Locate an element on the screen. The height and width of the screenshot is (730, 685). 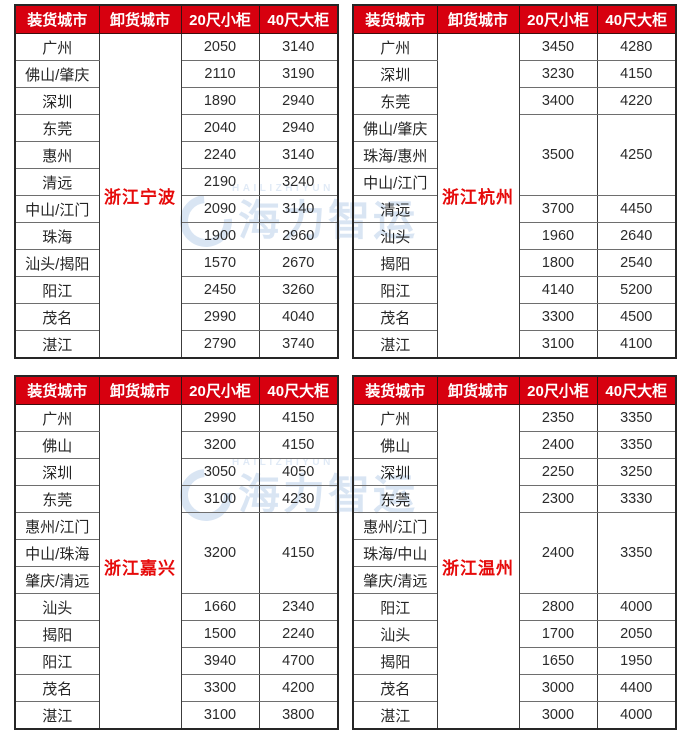
loading-city-cell: 佛山/肇庆 is located at coordinates (395, 128).